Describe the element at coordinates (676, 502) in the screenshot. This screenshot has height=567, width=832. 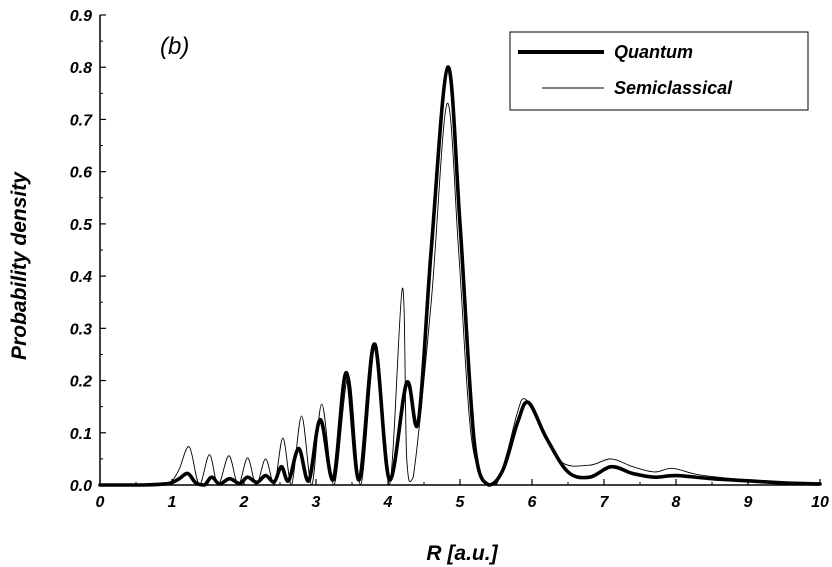
I see `x-tick-label: 8` at that location.